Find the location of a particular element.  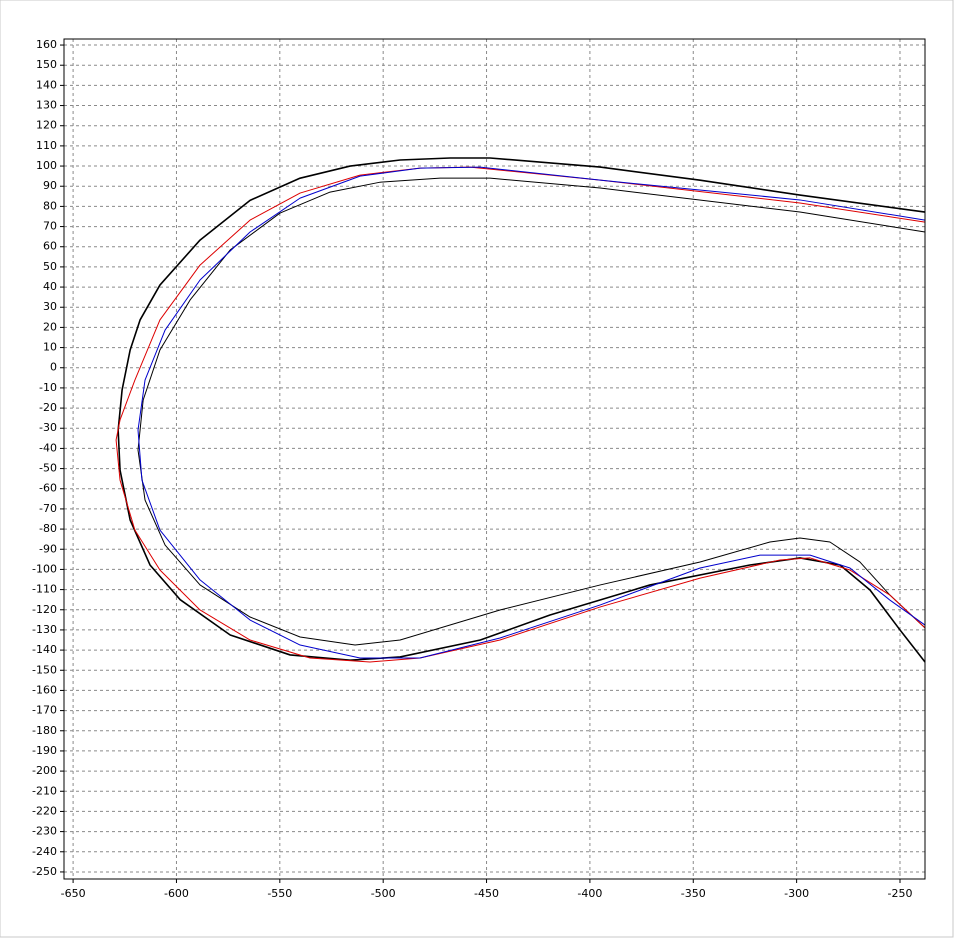

y-tick-label: -160 is located at coordinates (44, 689).